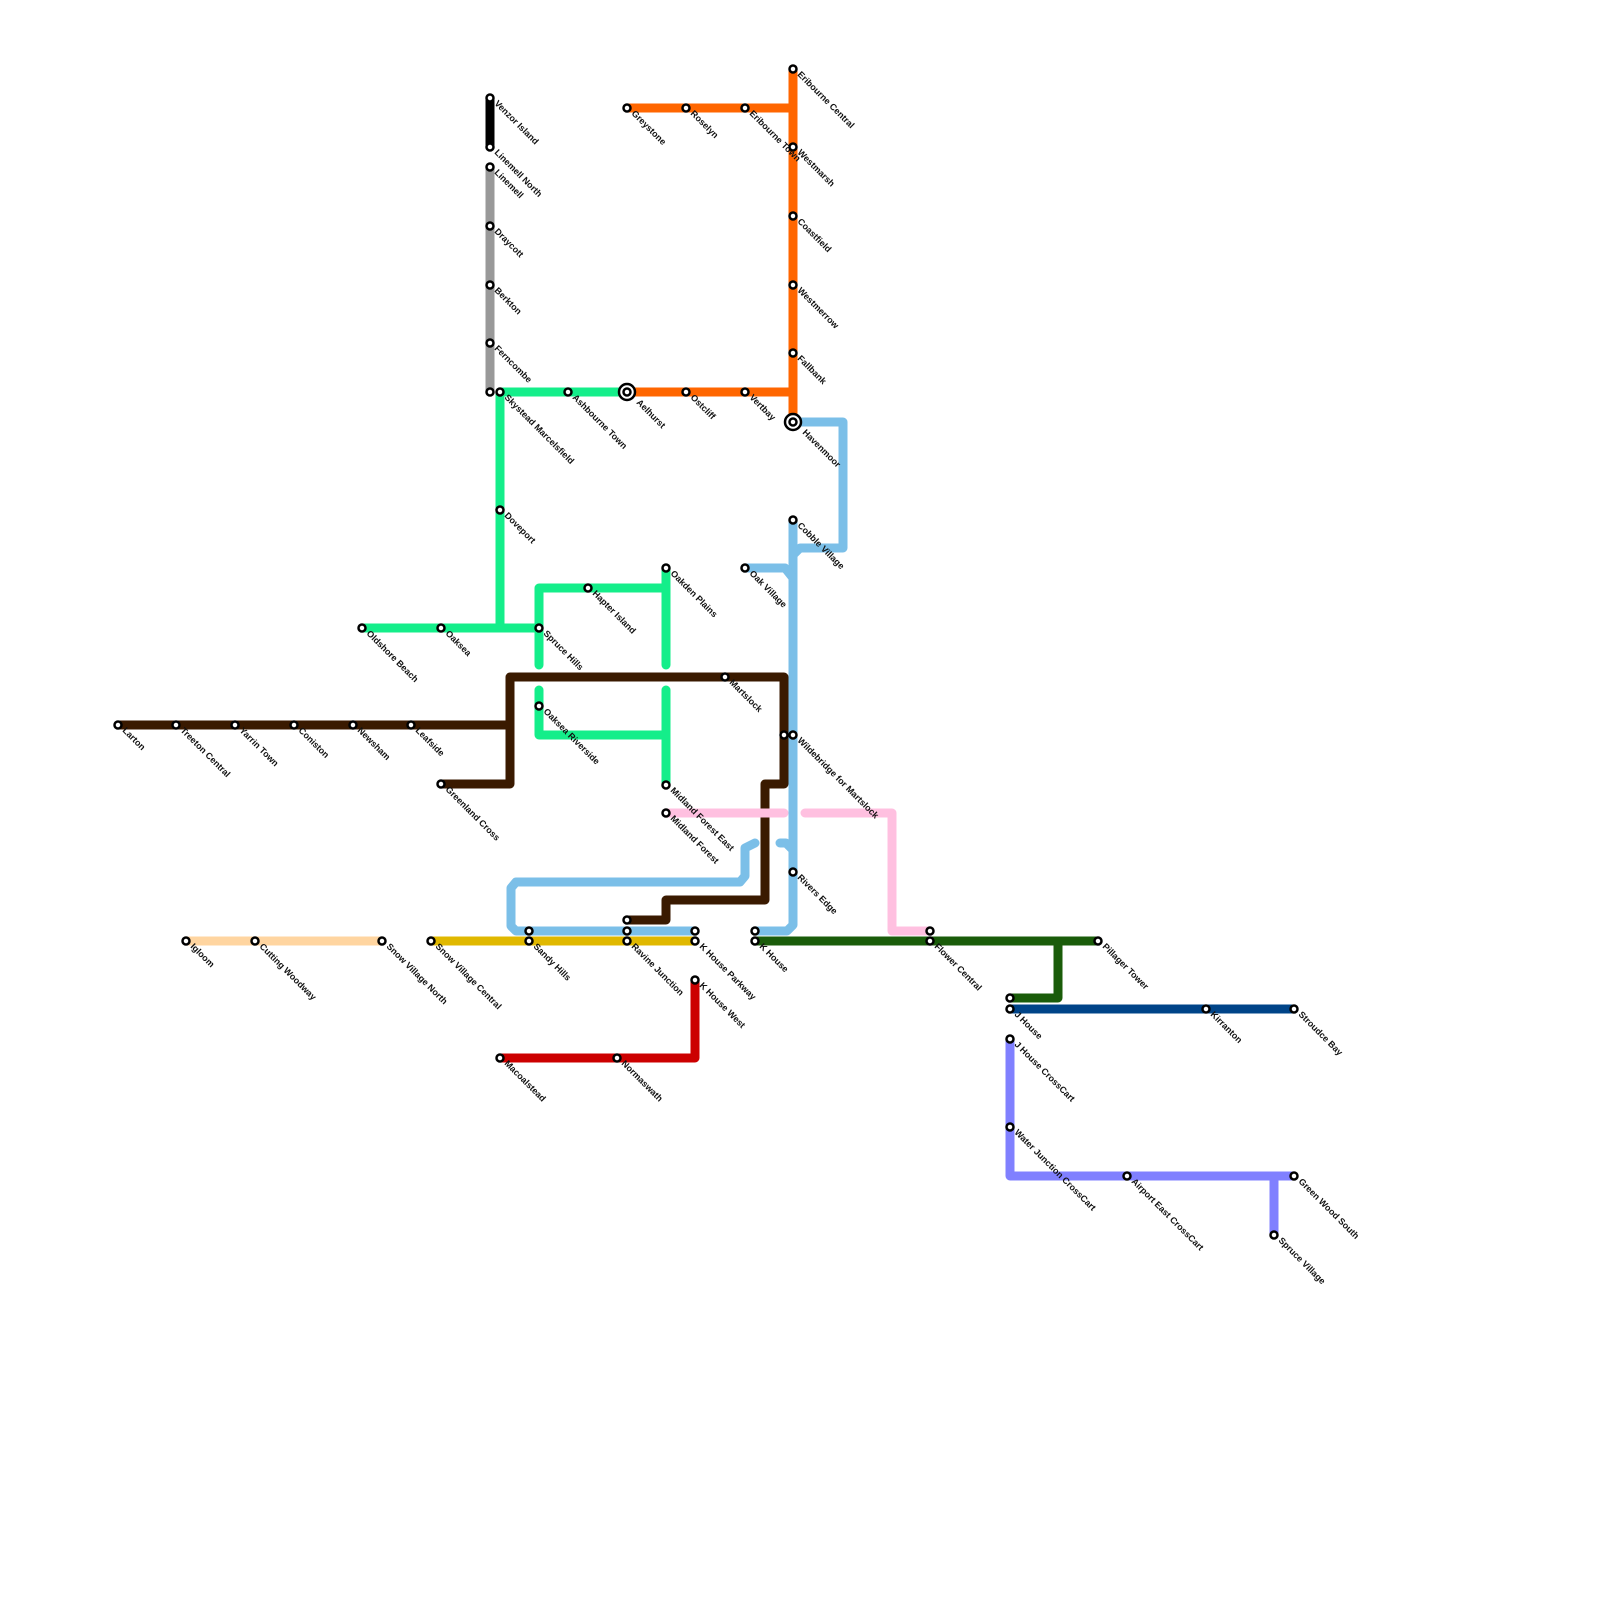  Describe the element at coordinates (600, 421) in the screenshot. I see `station-label: Ashbourne Town` at that location.